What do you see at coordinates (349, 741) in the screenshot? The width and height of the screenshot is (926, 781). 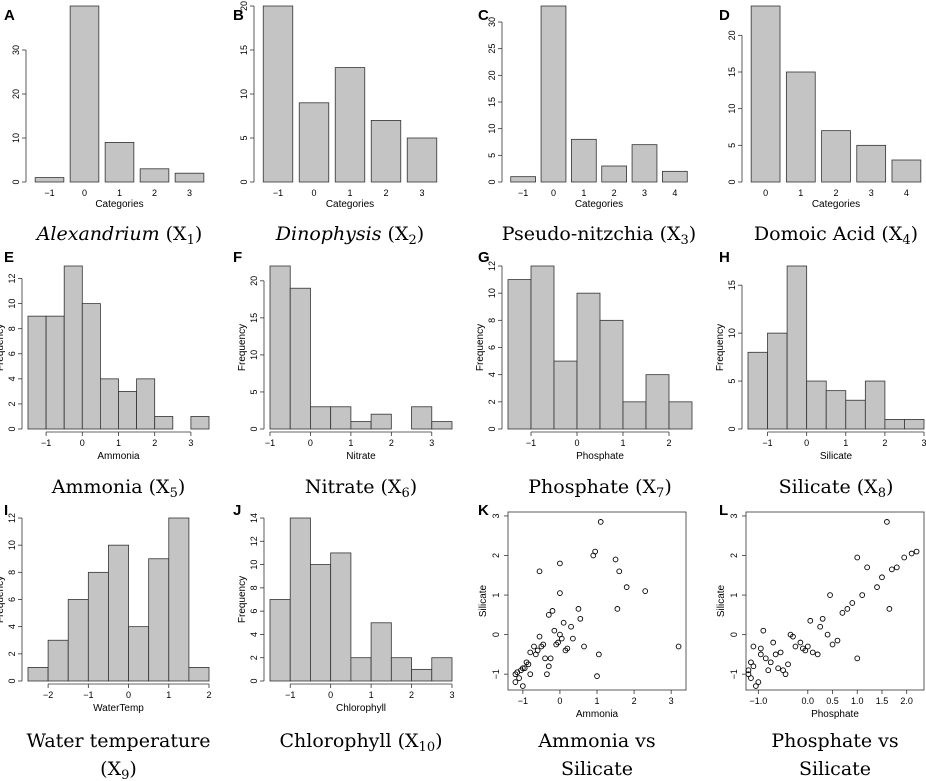 I see `caption-text: Chlorophyll (X` at bounding box center [349, 741].